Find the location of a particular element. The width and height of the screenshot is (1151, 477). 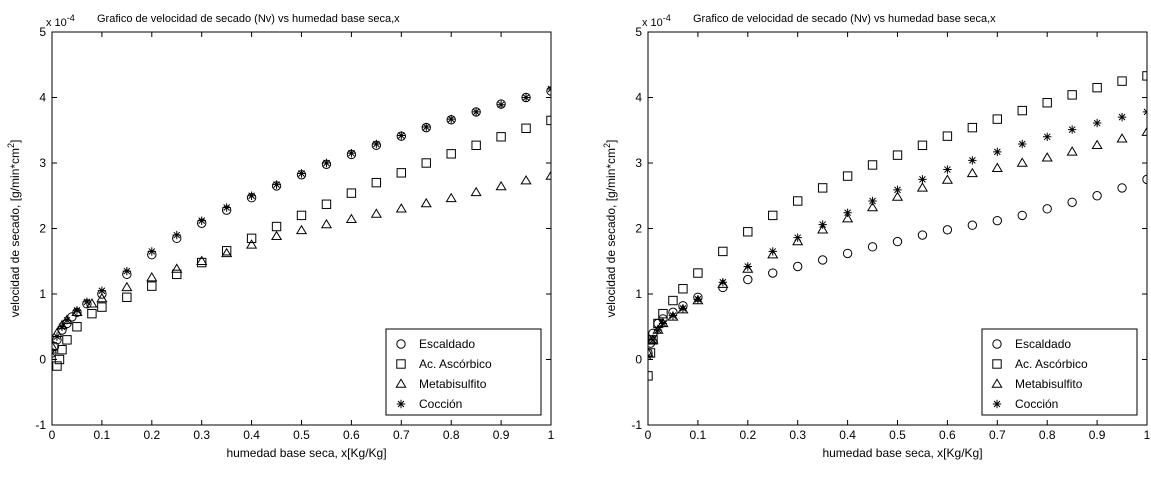

x-tick-label: 0.6 is located at coordinates (947, 435).